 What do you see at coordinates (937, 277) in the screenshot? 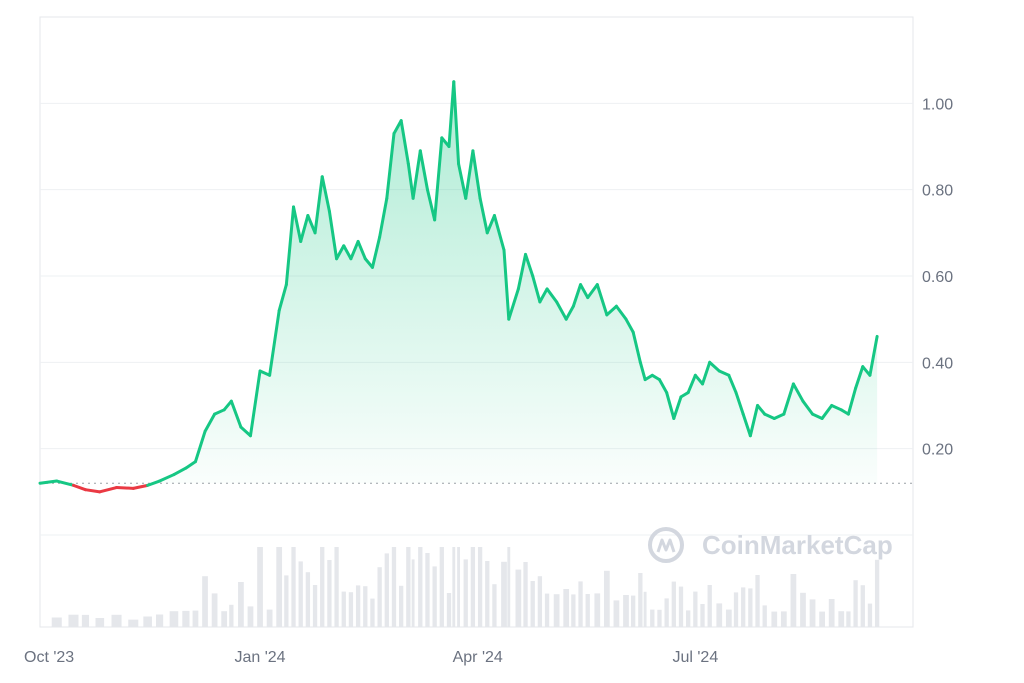
I see `y-tick-label: 0.60` at bounding box center [937, 277].